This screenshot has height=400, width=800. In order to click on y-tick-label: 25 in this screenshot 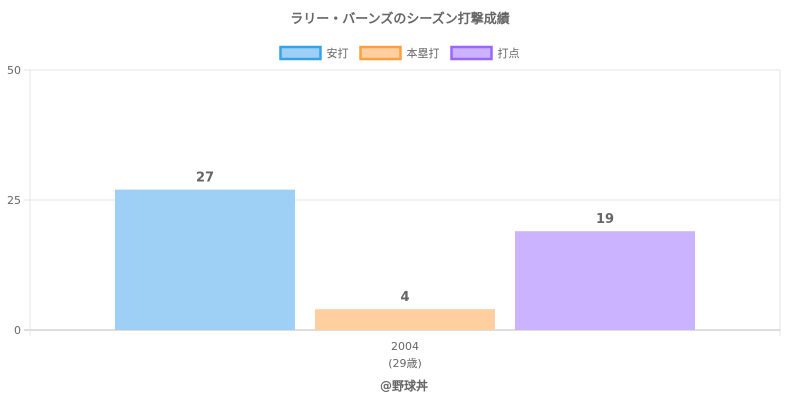, I will do `click(14, 200)`.